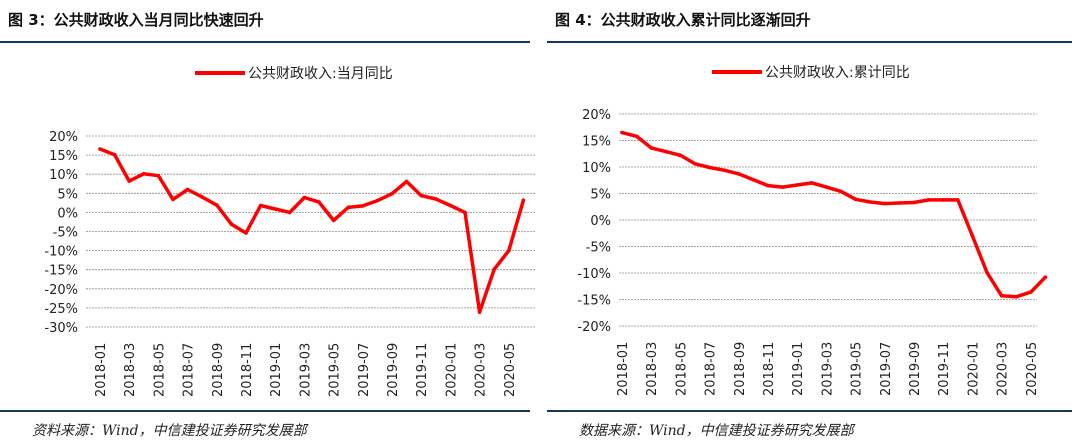  I want to click on source-note: 数据来源：Wind，中信建投证券研究发展部, so click(716, 431).